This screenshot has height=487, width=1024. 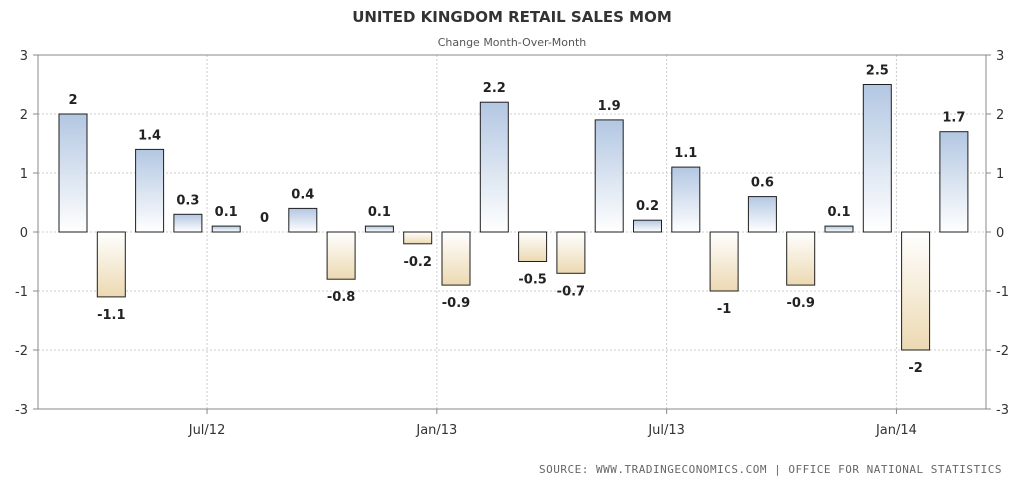 I want to click on data-label: -1, so click(x=724, y=309).